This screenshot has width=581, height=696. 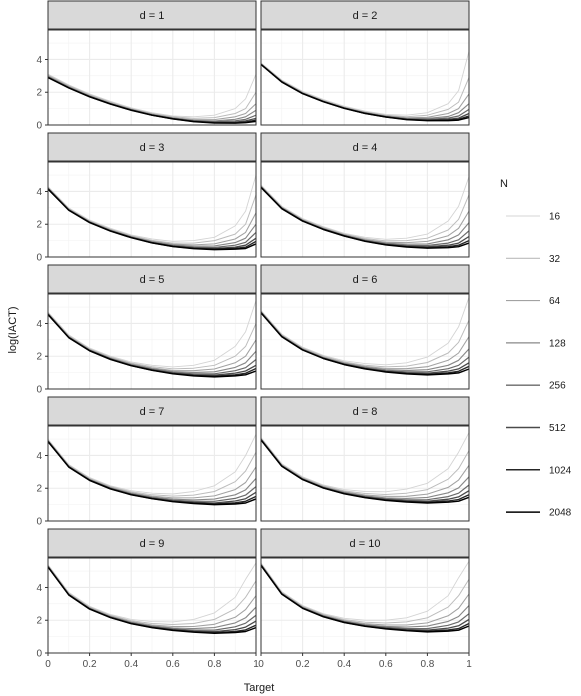 I want to click on legend-title: N, so click(x=504, y=184).